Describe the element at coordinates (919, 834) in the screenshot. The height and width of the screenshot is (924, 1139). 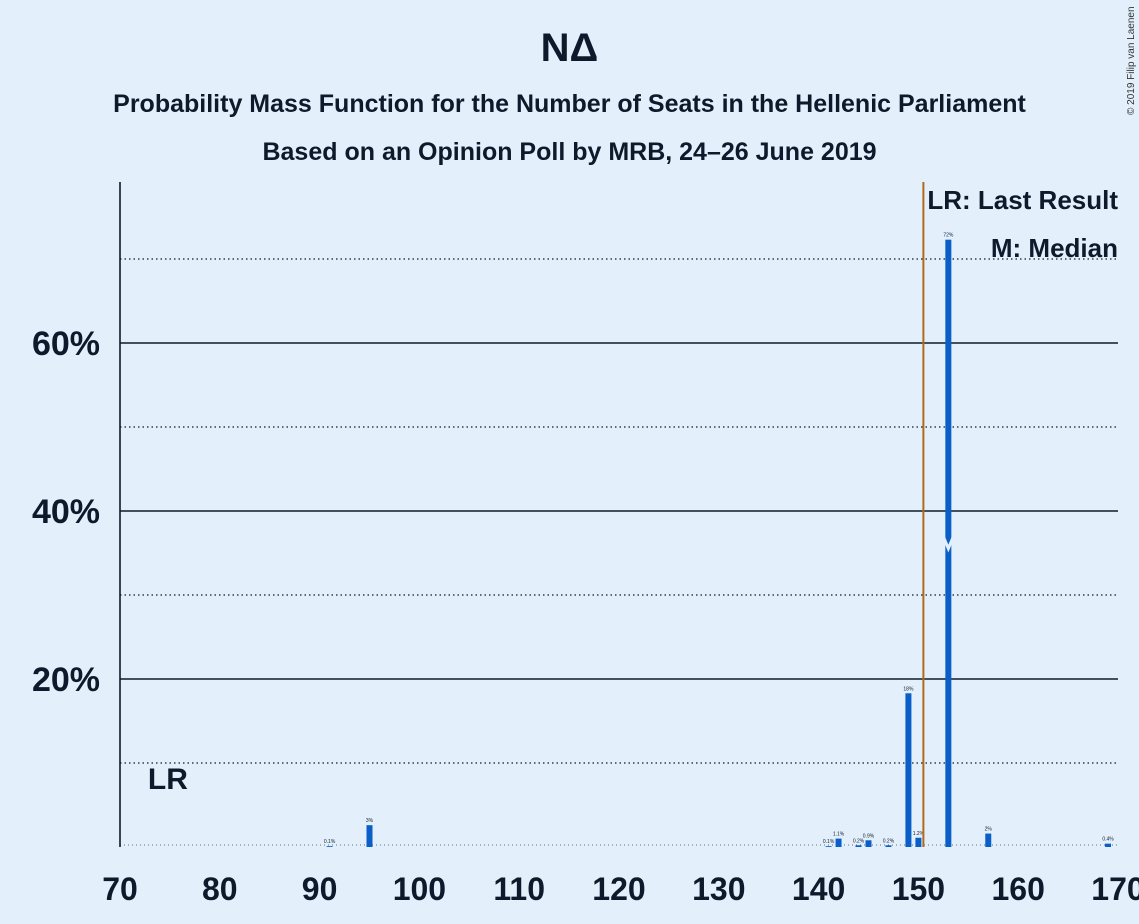
I see `bar-value-label: 1.2%` at that location.